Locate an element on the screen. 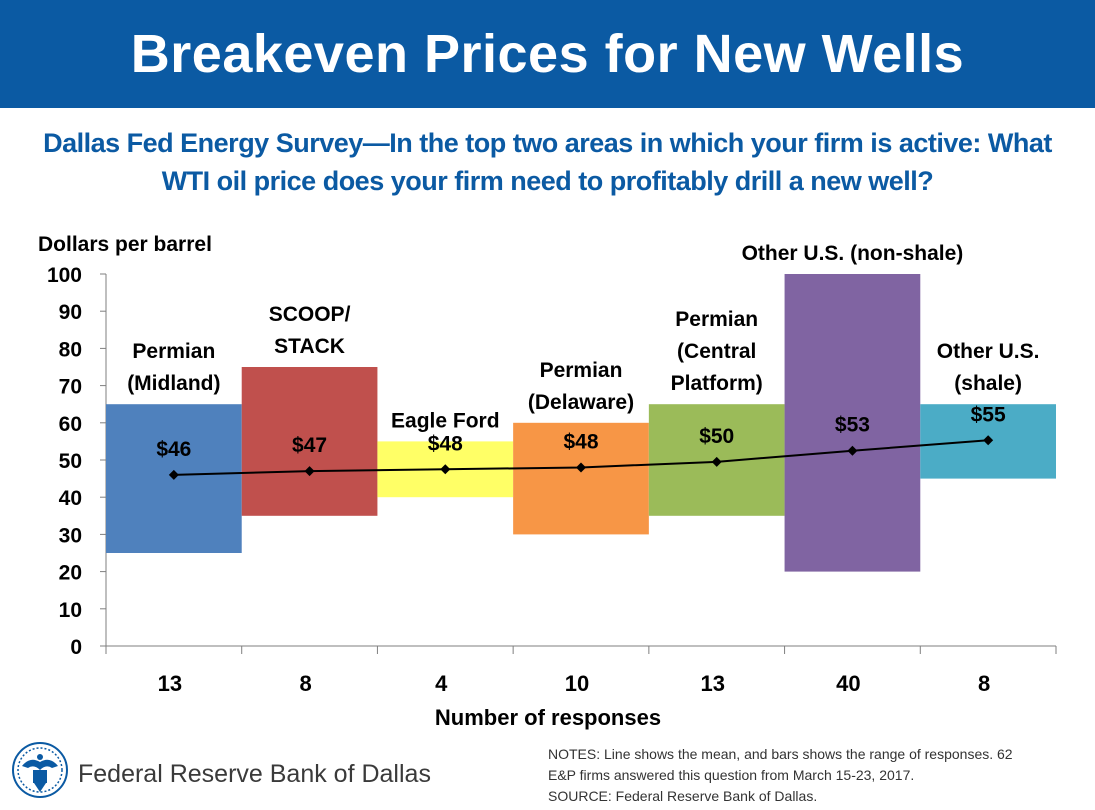 Image resolution: width=1095 pixels, height=810 pixels. y-tick-label: 100 is located at coordinates (64, 275).